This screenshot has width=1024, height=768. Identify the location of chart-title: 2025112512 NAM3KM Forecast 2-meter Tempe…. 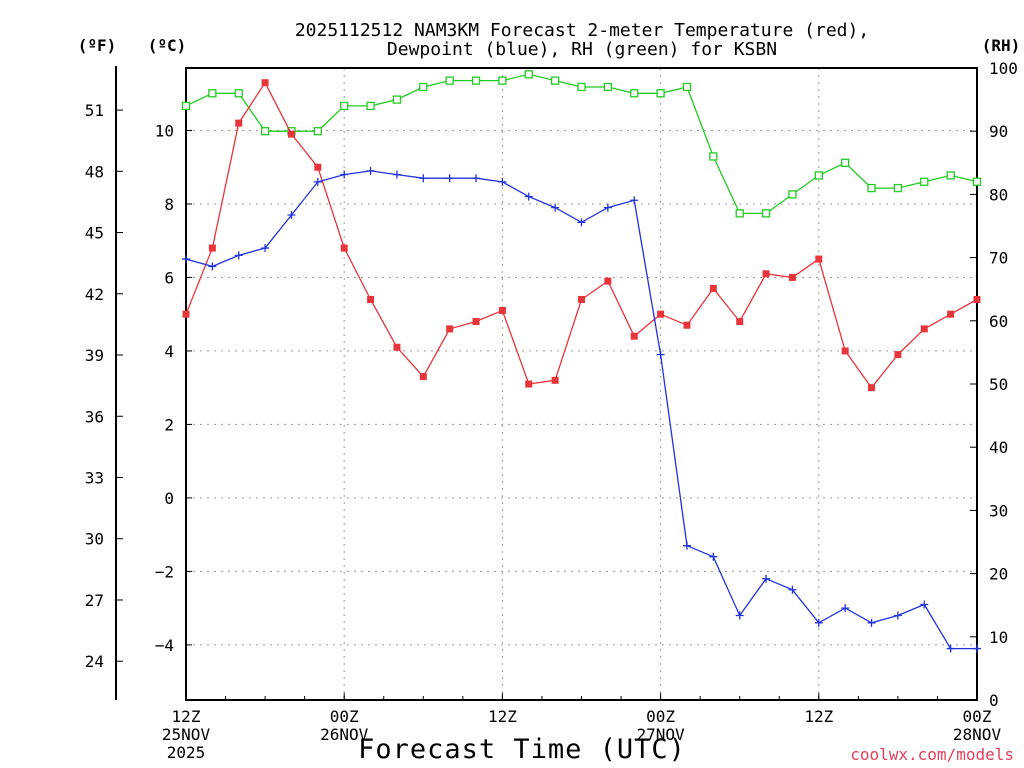
(582, 40).